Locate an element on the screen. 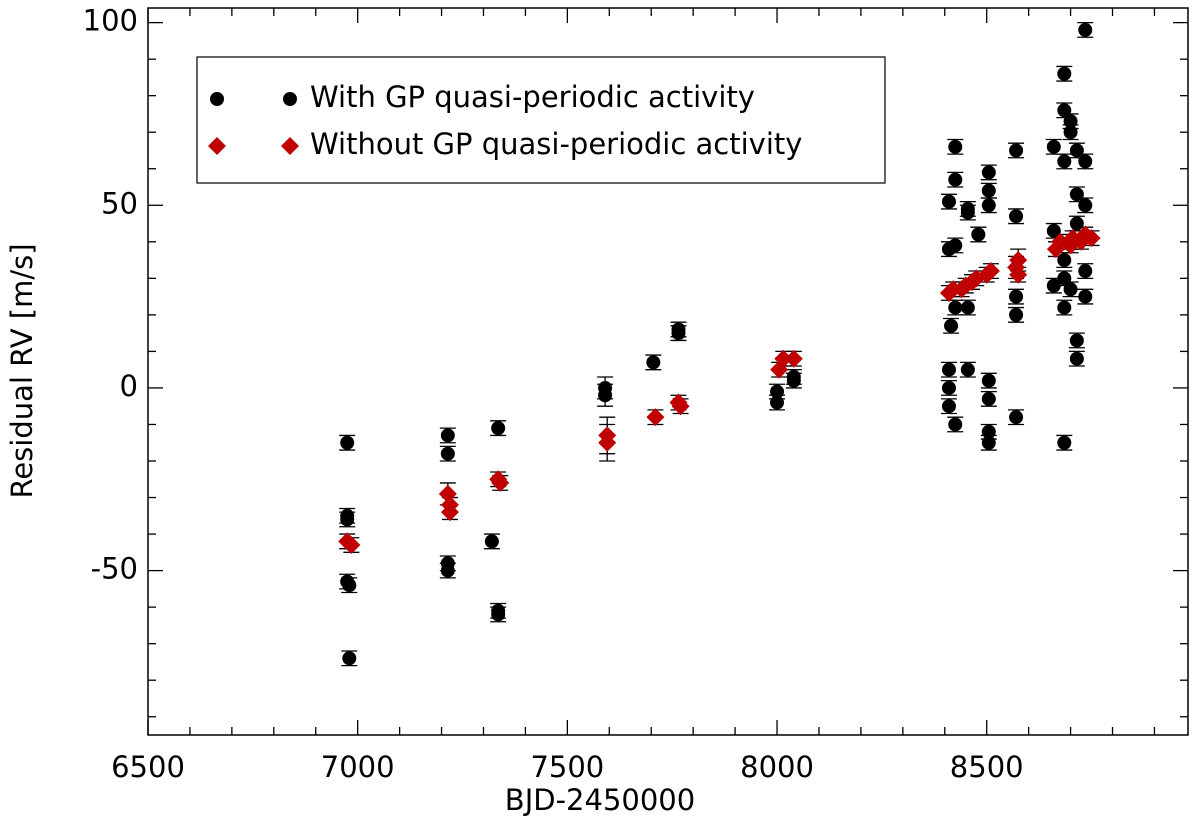 The width and height of the screenshot is (1200, 828). y-tick-label: 0 is located at coordinates (129, 386).